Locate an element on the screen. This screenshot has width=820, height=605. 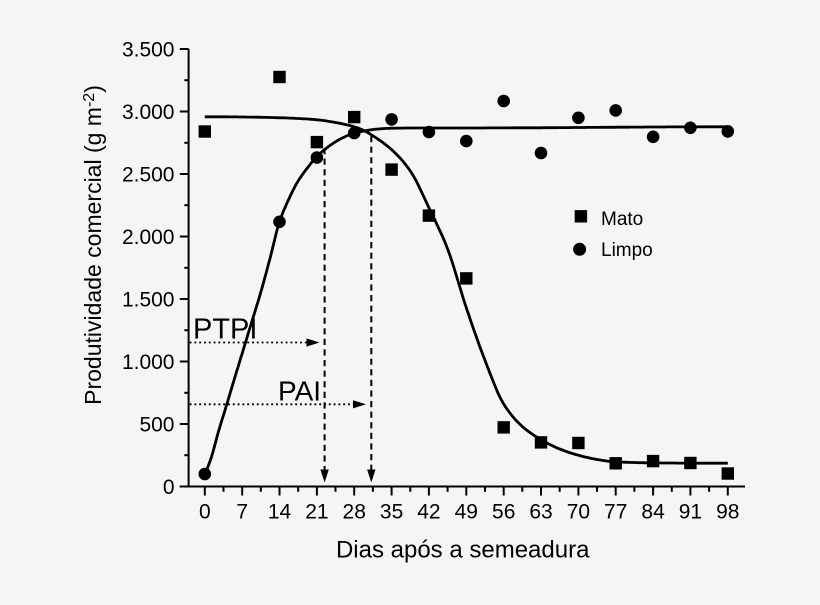
svg-text: 500 is located at coordinates (156, 425).